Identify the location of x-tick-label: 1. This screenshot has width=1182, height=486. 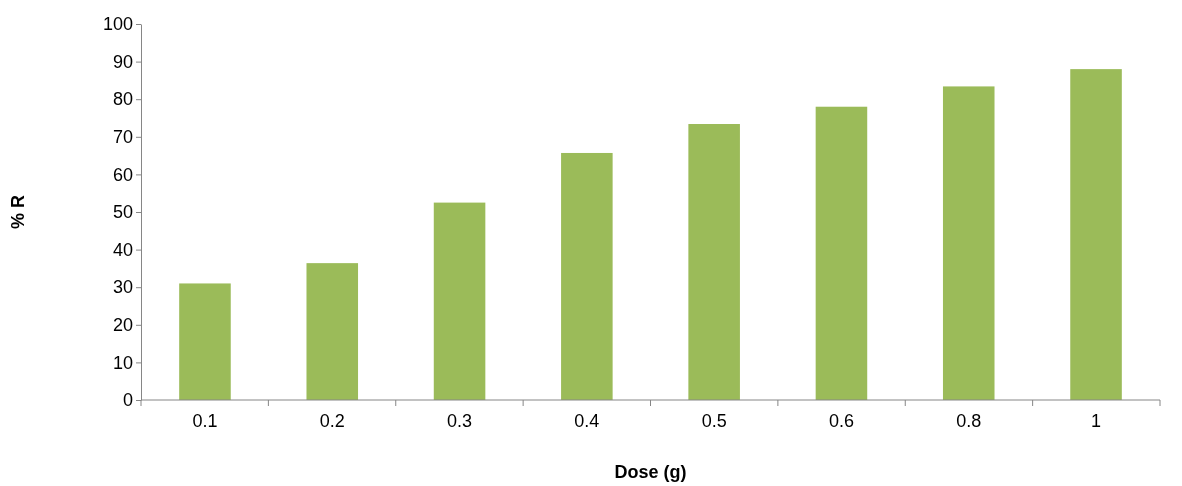
(1096, 420).